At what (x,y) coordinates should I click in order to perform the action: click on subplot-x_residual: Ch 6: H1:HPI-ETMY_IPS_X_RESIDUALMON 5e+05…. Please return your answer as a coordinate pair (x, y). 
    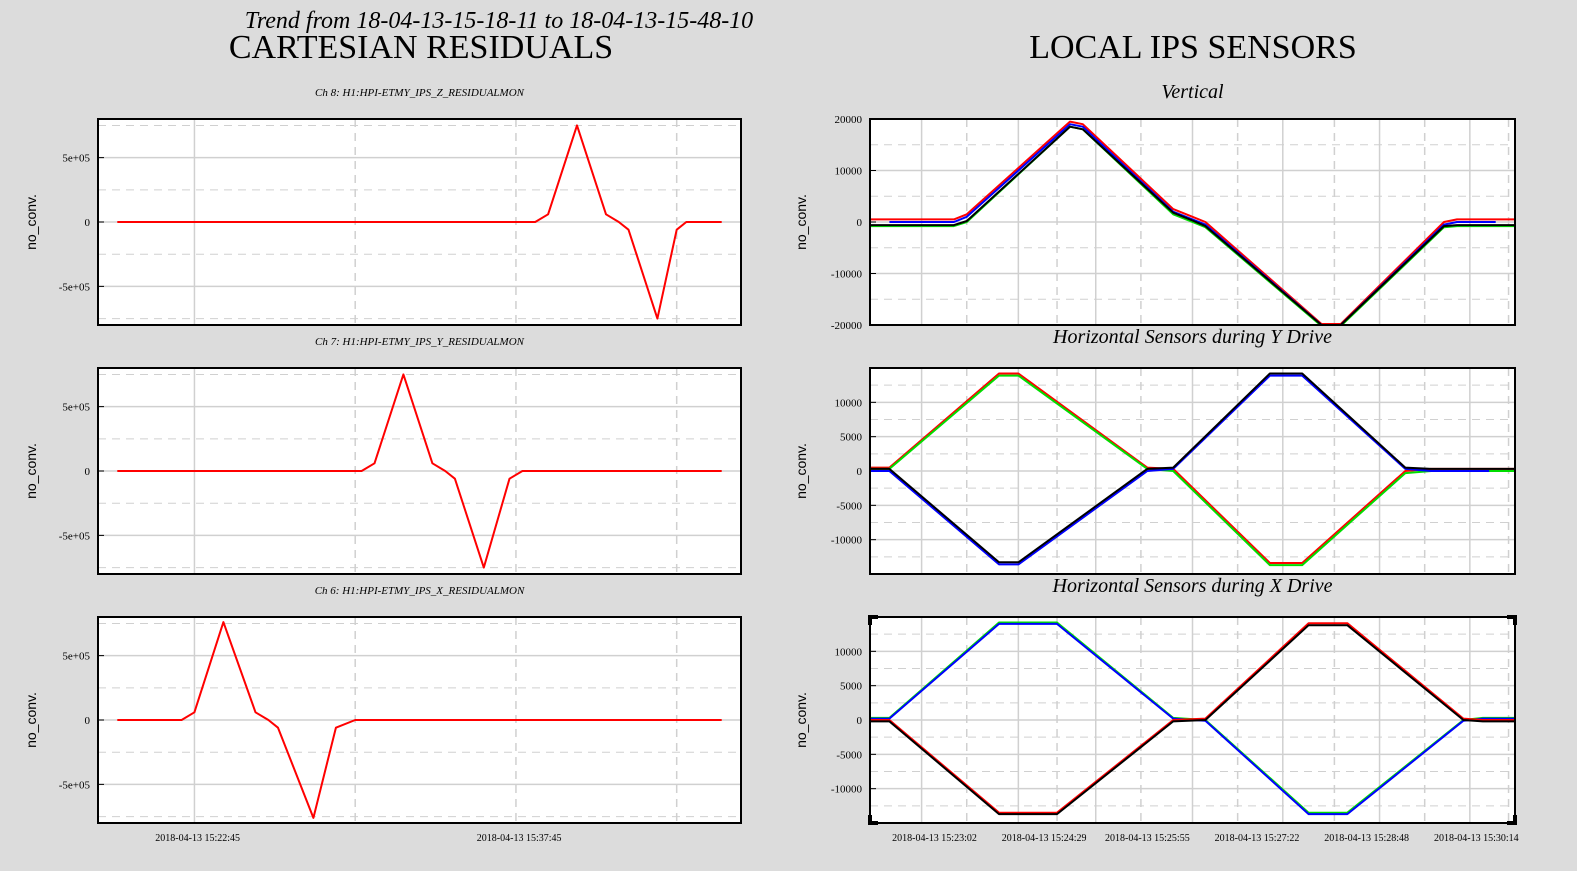
    Looking at the image, I should click on (382, 714).